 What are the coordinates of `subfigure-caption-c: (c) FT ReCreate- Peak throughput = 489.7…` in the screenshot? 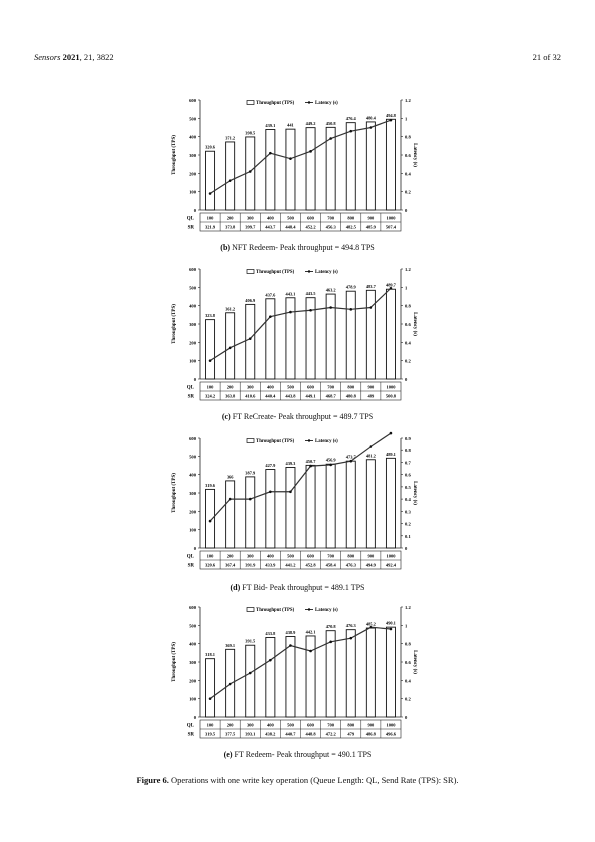 It's located at (297, 416).